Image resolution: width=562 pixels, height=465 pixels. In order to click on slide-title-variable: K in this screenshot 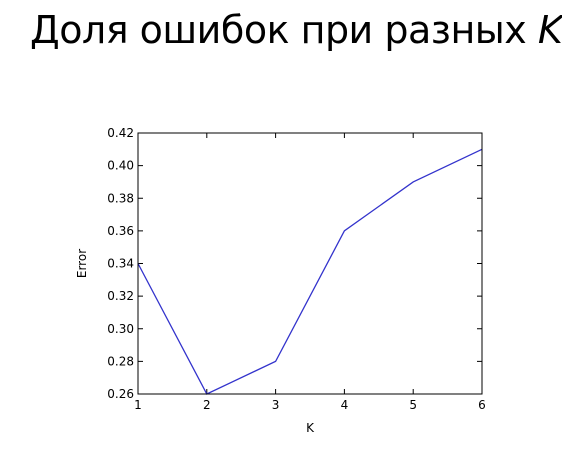, I will do `click(549, 30)`.